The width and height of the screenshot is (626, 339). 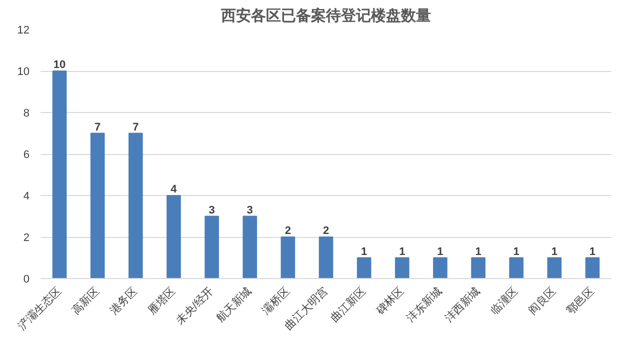 I want to click on data-label: 10, so click(x=59, y=65).